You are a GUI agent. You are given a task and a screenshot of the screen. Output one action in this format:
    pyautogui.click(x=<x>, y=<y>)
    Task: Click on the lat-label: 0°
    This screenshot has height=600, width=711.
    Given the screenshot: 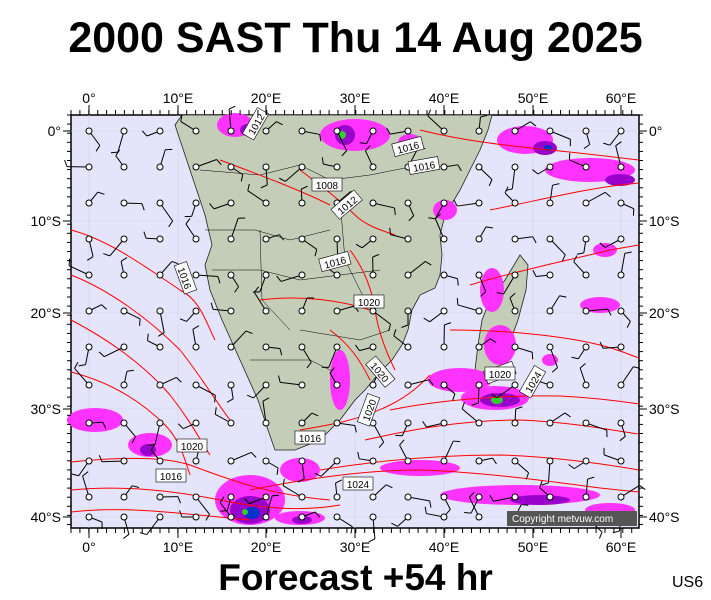 What is the action you would take?
    pyautogui.click(x=655, y=131)
    